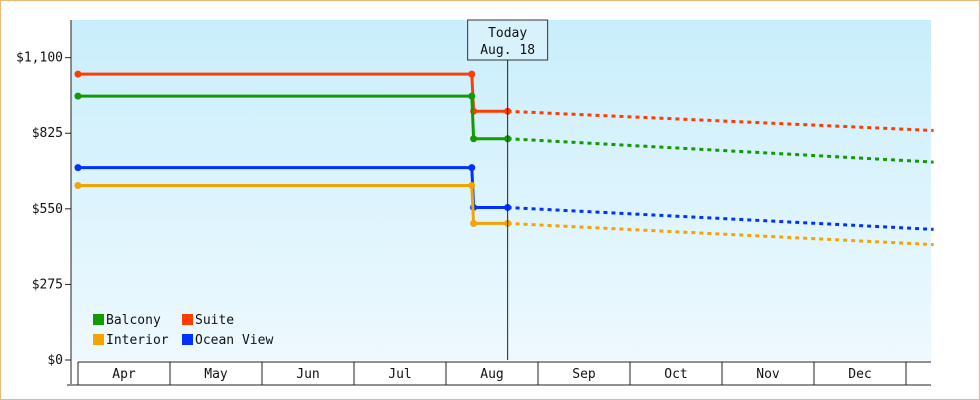  Describe the element at coordinates (307, 374) in the screenshot. I see `x-tick-label: Jun` at that location.